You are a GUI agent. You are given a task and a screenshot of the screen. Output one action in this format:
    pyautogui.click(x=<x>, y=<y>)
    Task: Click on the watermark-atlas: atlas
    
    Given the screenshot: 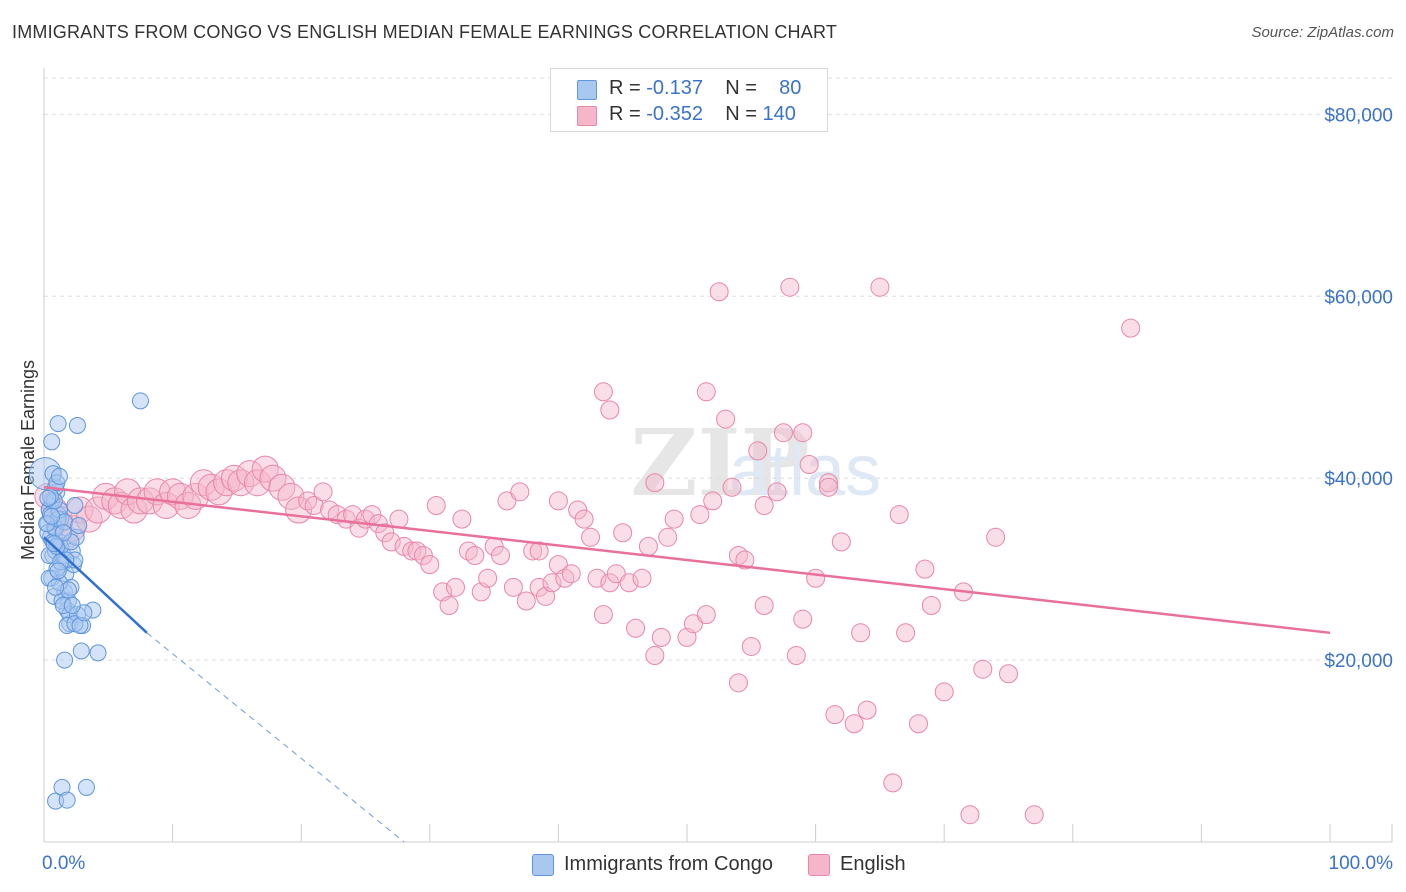 What is the action you would take?
    pyautogui.click(x=805, y=471)
    